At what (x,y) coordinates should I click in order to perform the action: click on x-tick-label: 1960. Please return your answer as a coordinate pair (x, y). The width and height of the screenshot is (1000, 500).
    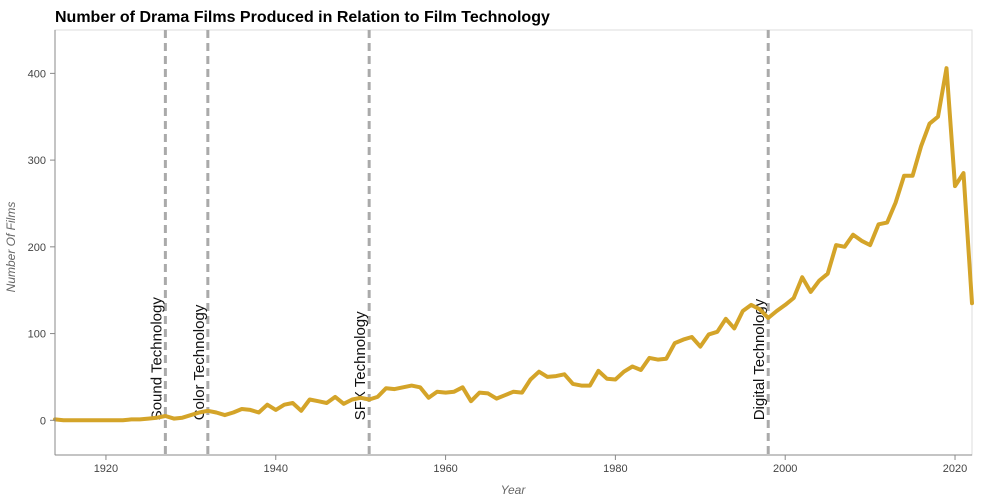
    Looking at the image, I should click on (445, 469).